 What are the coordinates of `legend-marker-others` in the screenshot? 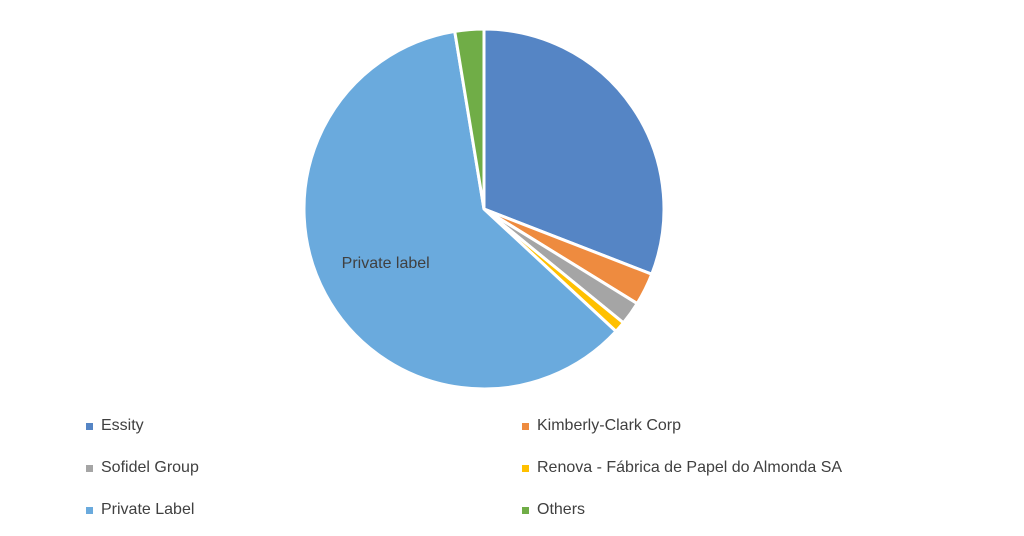 It's located at (525, 510).